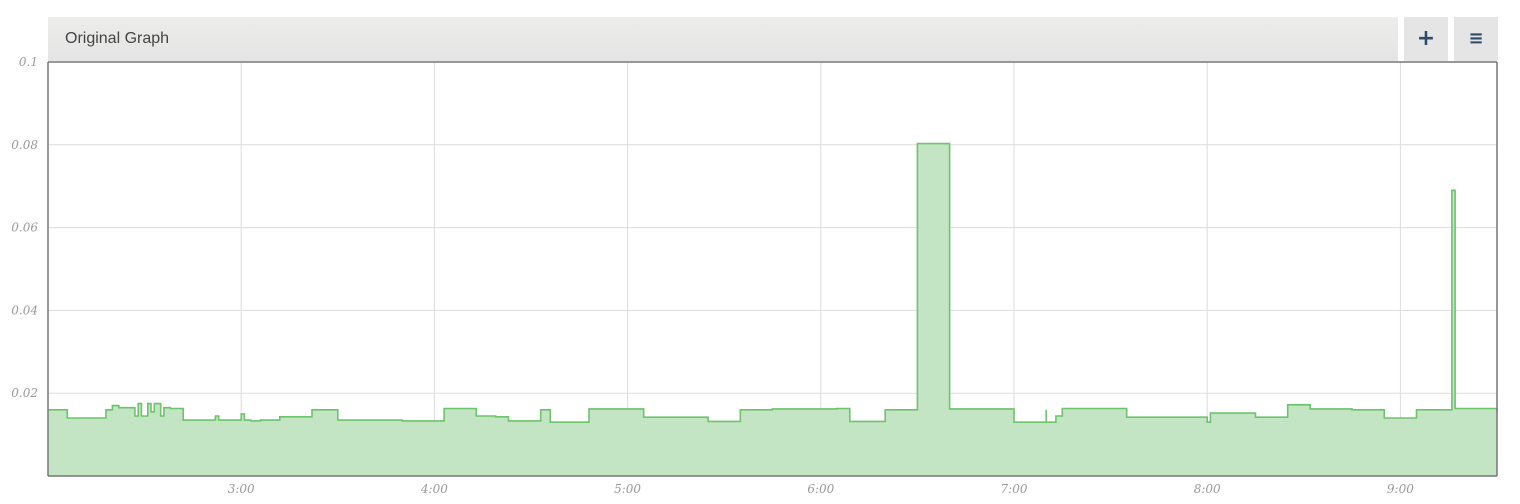 The image size is (1520, 504). I want to click on y-tick-label: 0.08, so click(24, 145).